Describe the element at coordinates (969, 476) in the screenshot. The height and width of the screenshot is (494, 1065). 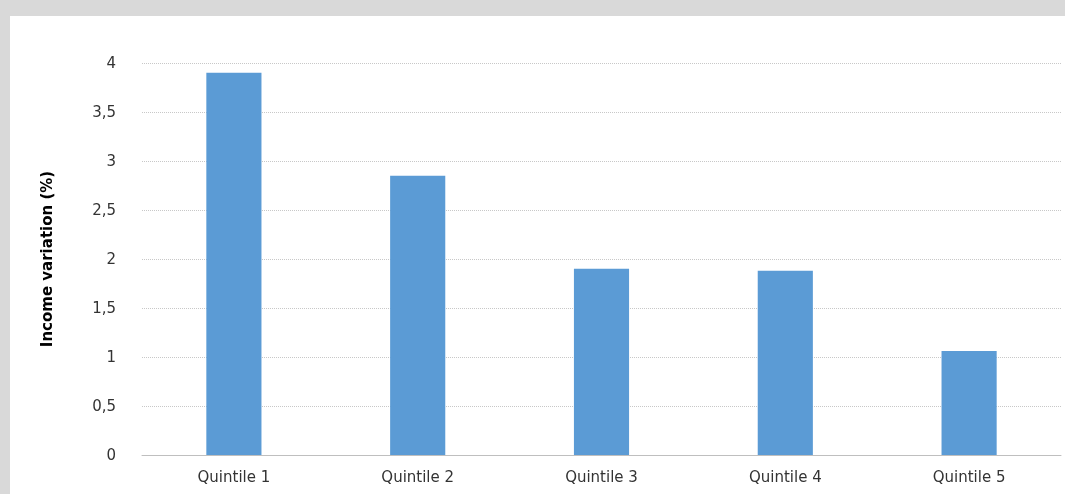
I see `x-tick-label: Quintile 5` at that location.